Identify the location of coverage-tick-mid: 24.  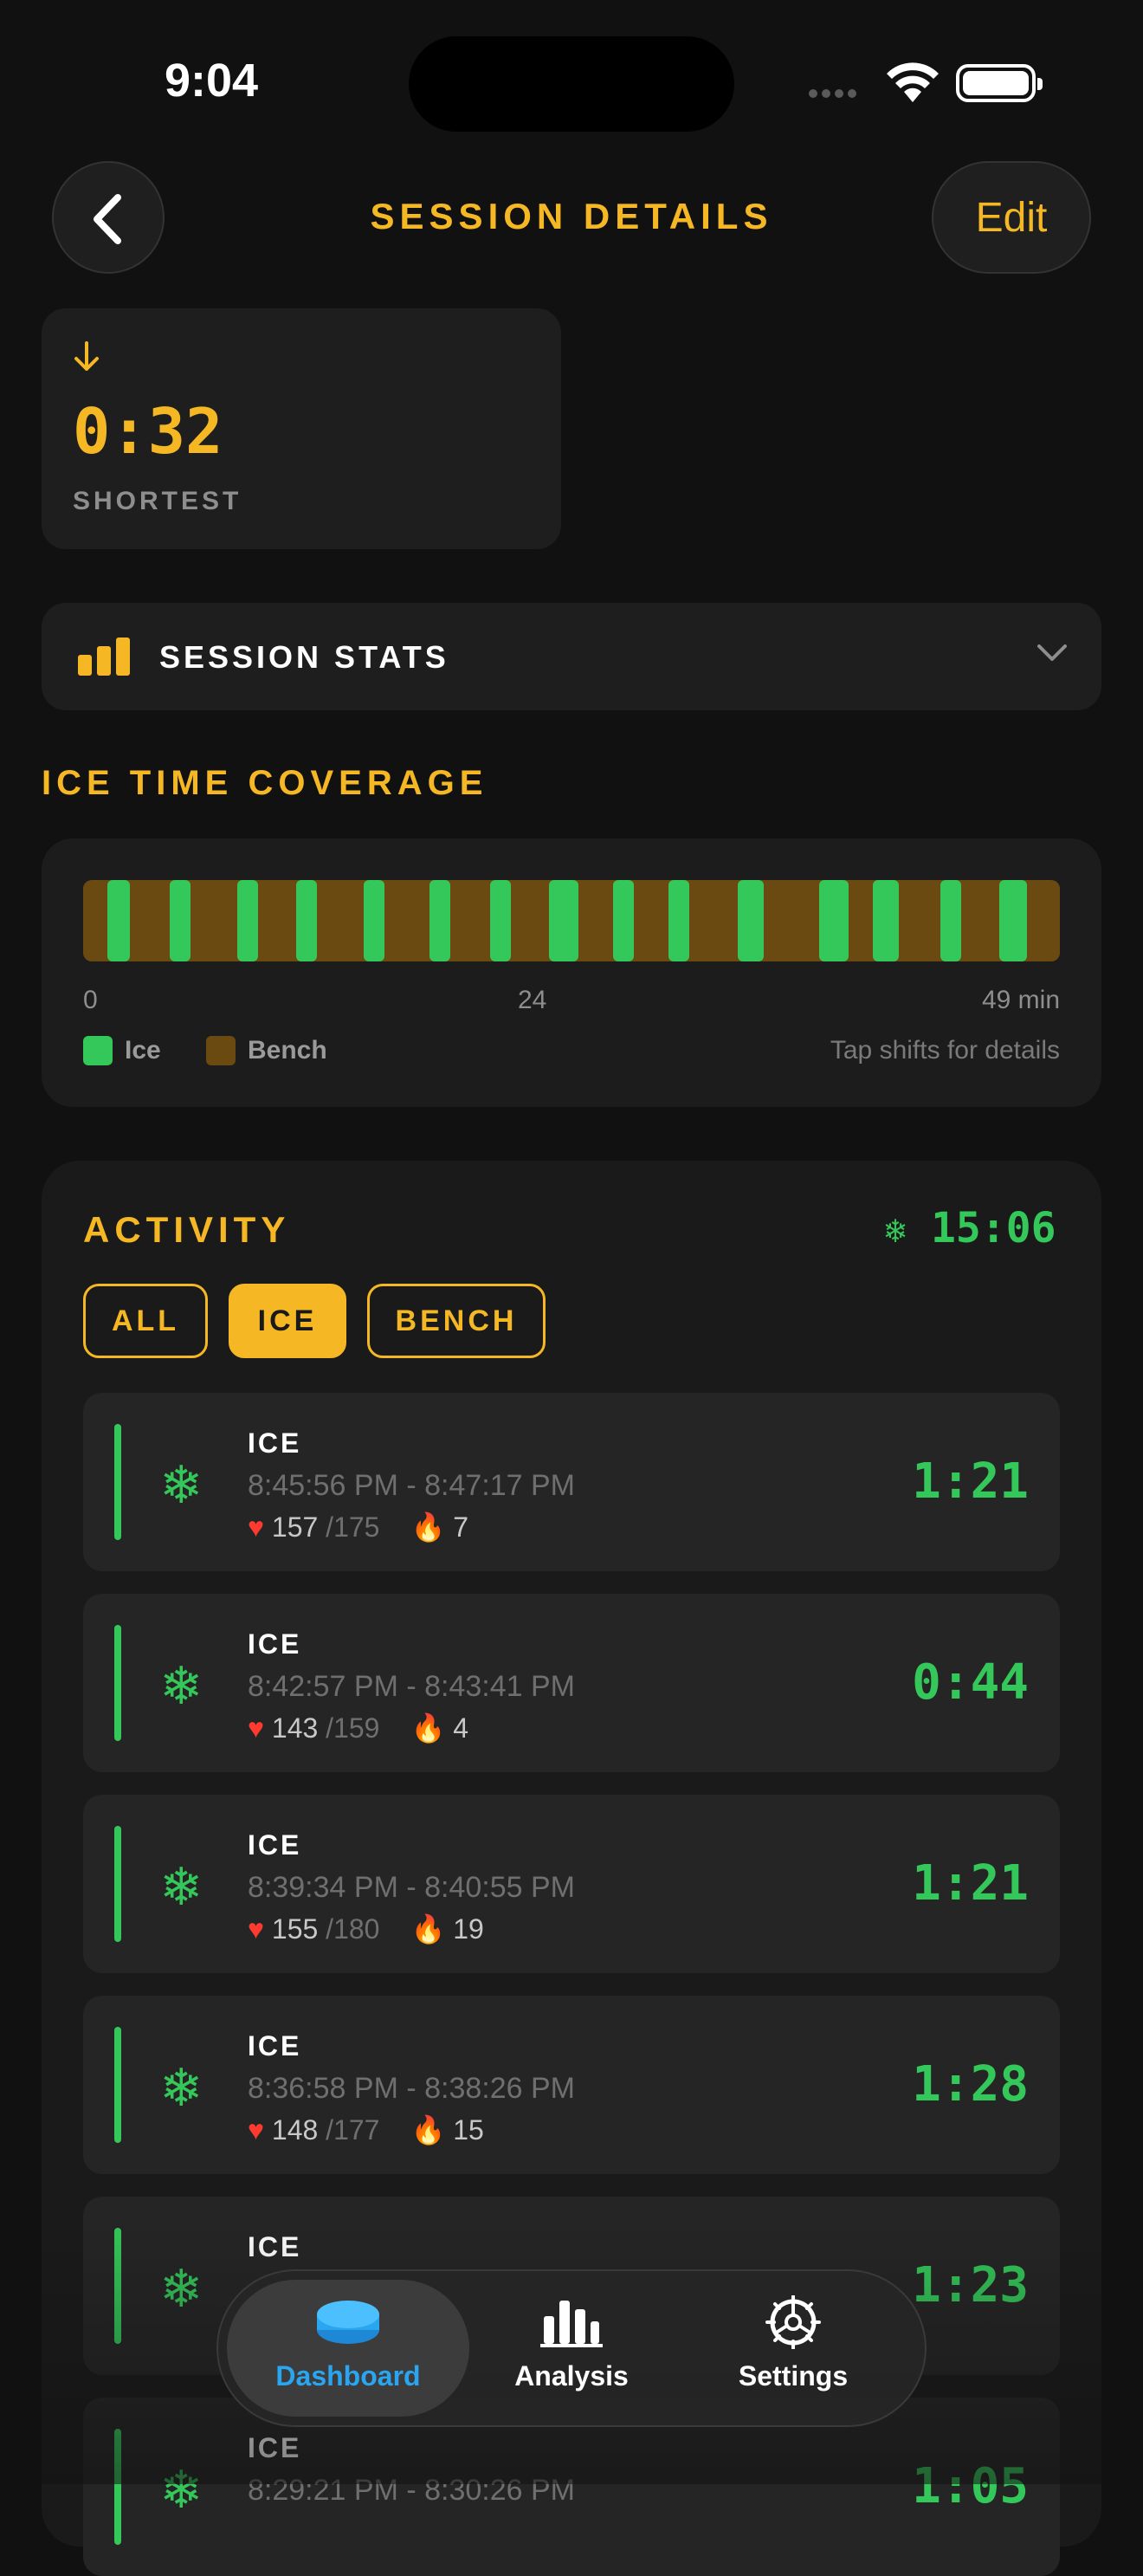
(532, 1000).